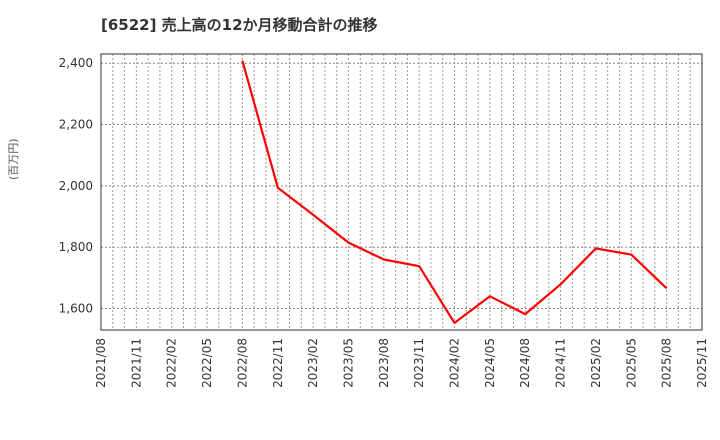 The height and width of the screenshot is (440, 720). Describe the element at coordinates (242, 363) in the screenshot. I see `x-tick-label: 2022/08` at that location.